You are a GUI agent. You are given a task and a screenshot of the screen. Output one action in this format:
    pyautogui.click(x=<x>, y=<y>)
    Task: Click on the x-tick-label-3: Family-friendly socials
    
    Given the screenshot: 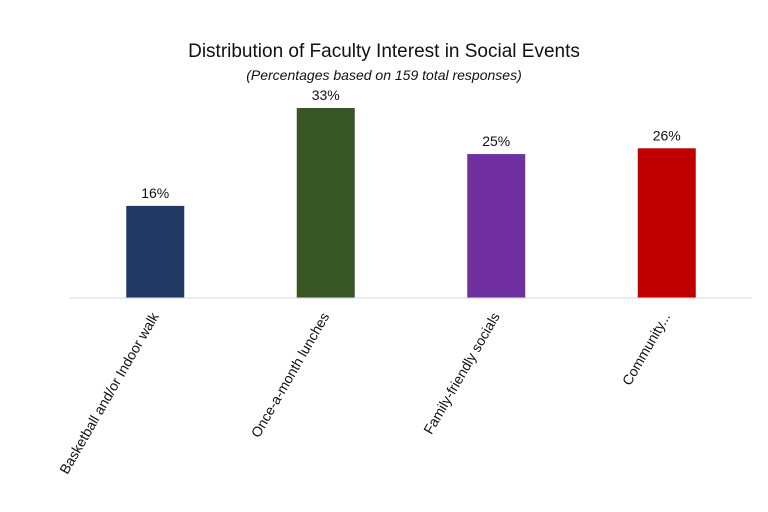 What is the action you would take?
    pyautogui.click(x=461, y=373)
    